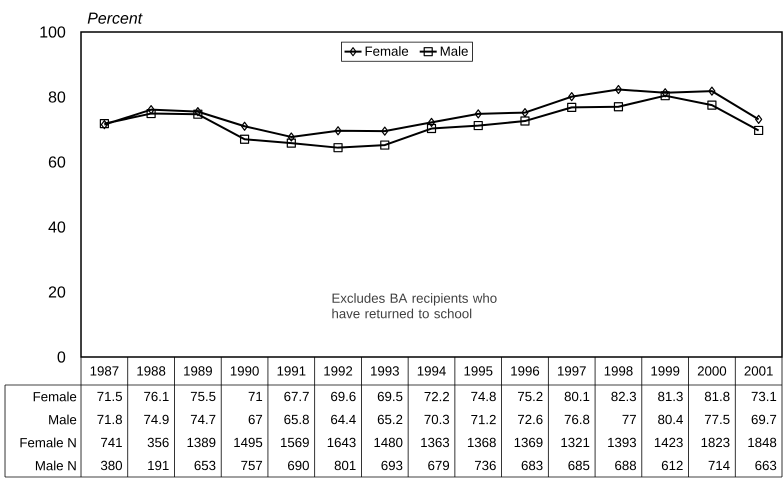  Describe the element at coordinates (670, 397) in the screenshot. I see `data-label: 81.3` at that location.